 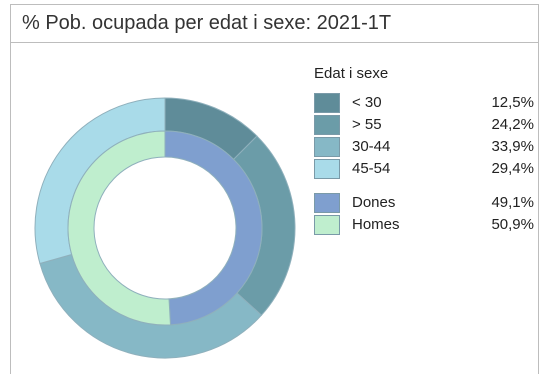 What do you see at coordinates (512, 168) in the screenshot?
I see `legend-value-45-54: 29,4%` at bounding box center [512, 168].